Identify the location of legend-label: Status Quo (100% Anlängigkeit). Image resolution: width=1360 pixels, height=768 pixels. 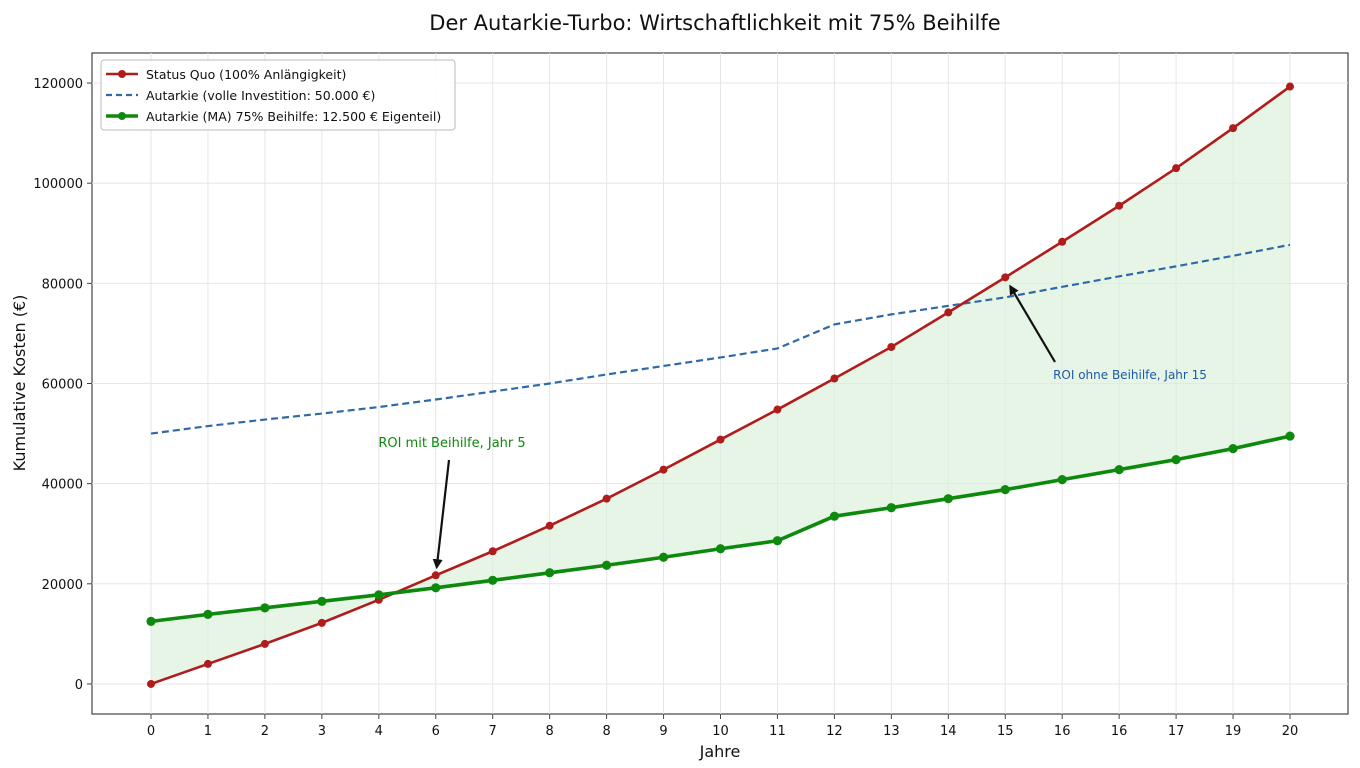
(246, 74).